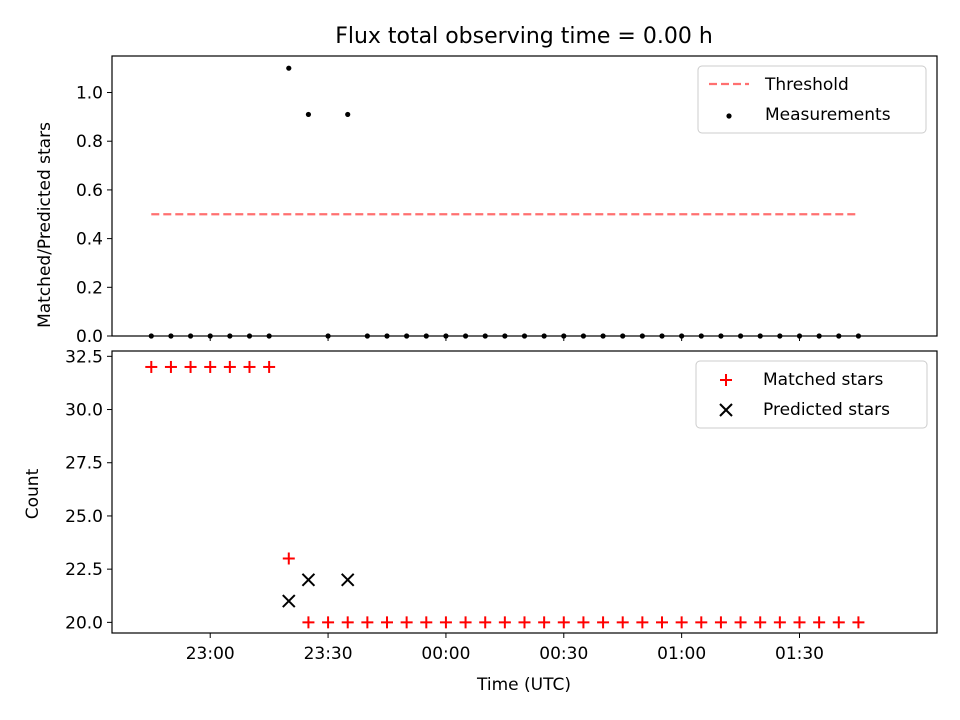 The width and height of the screenshot is (960, 720). I want to click on legend-predicted-label: Predicted stars, so click(826, 410).